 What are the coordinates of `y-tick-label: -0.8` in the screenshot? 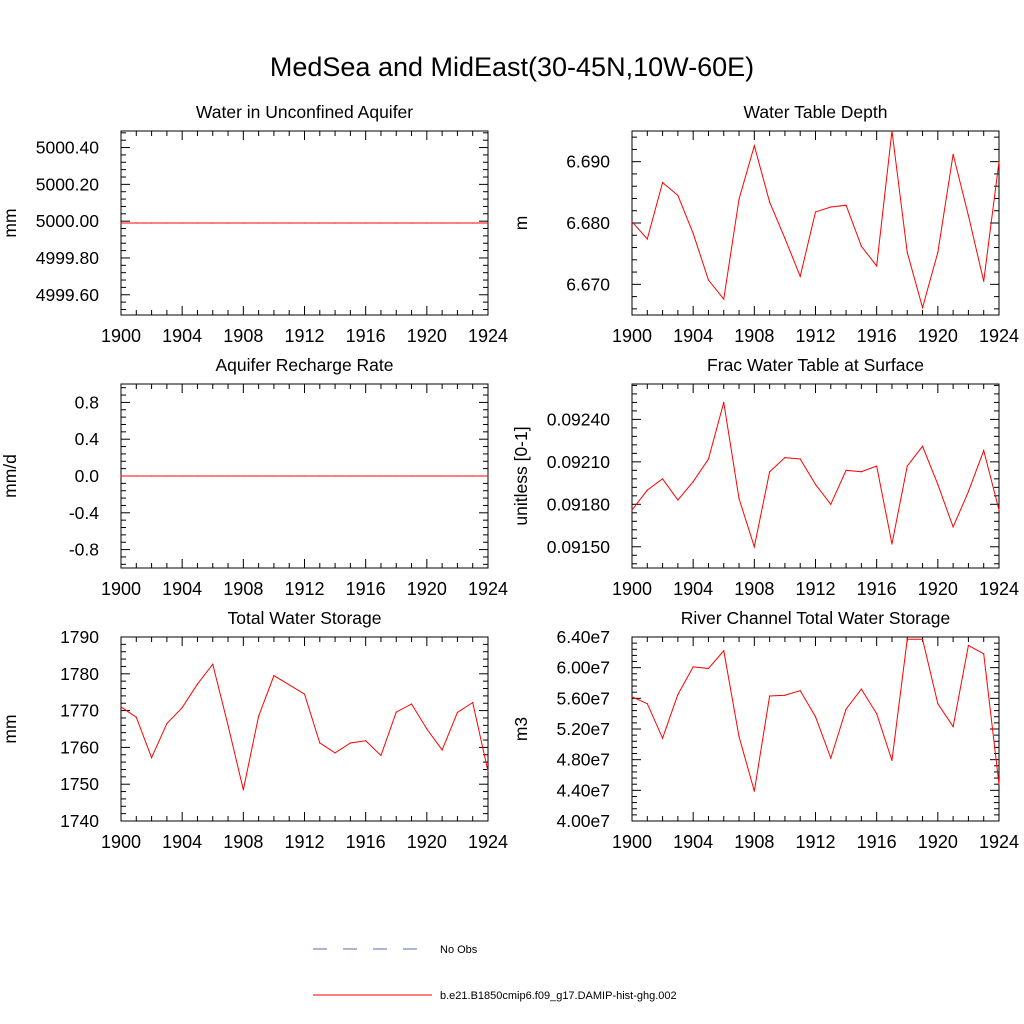 It's located at (84, 550).